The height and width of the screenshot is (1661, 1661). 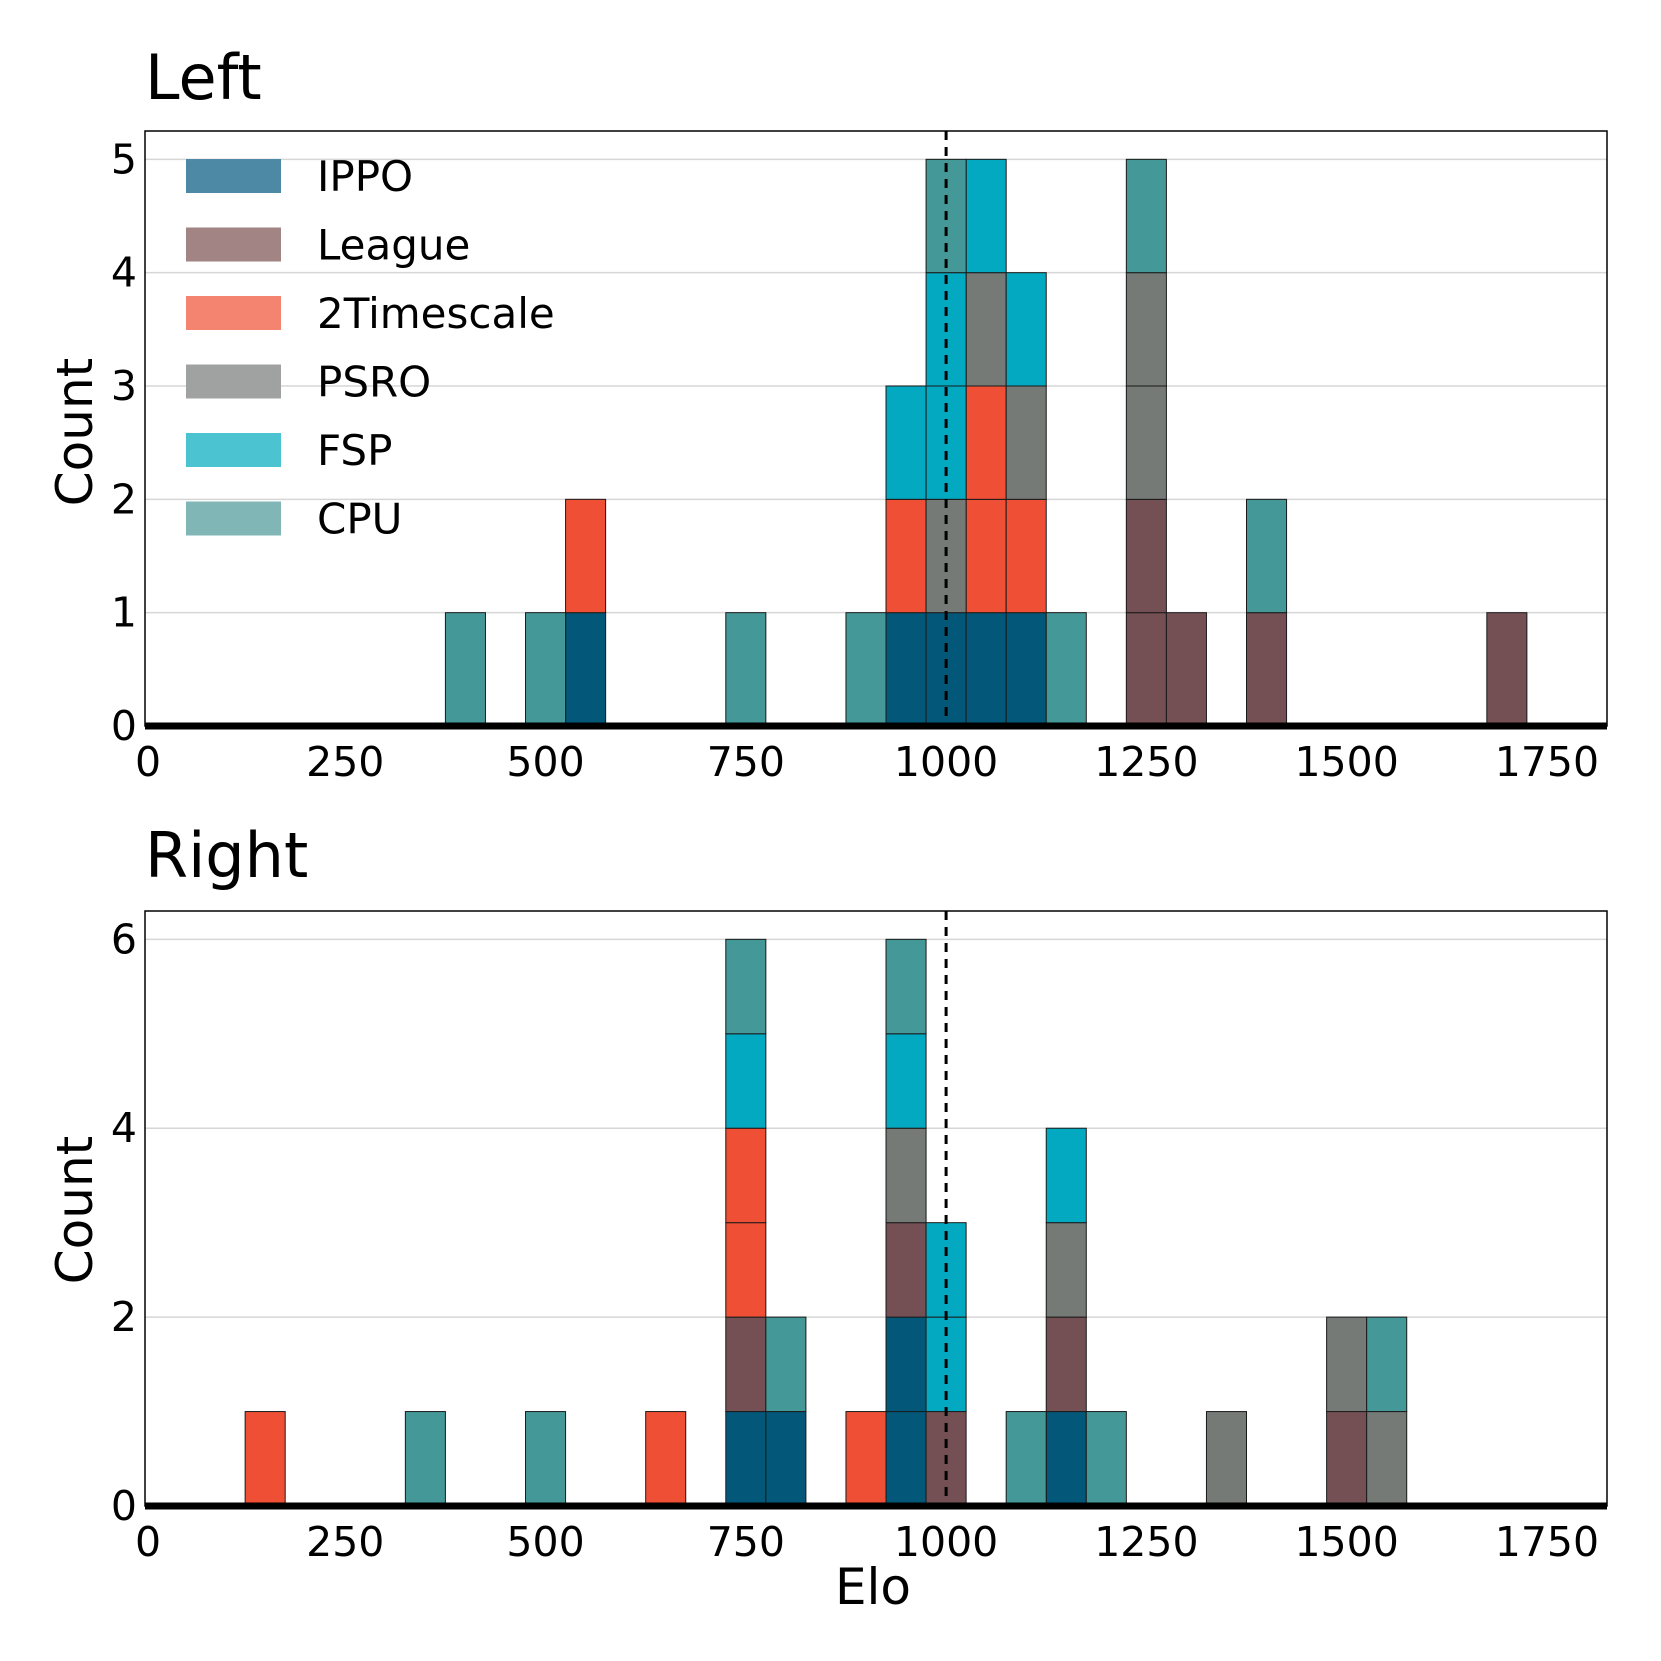 What do you see at coordinates (124, 939) in the screenshot?
I see `y-tick-label: 6` at bounding box center [124, 939].